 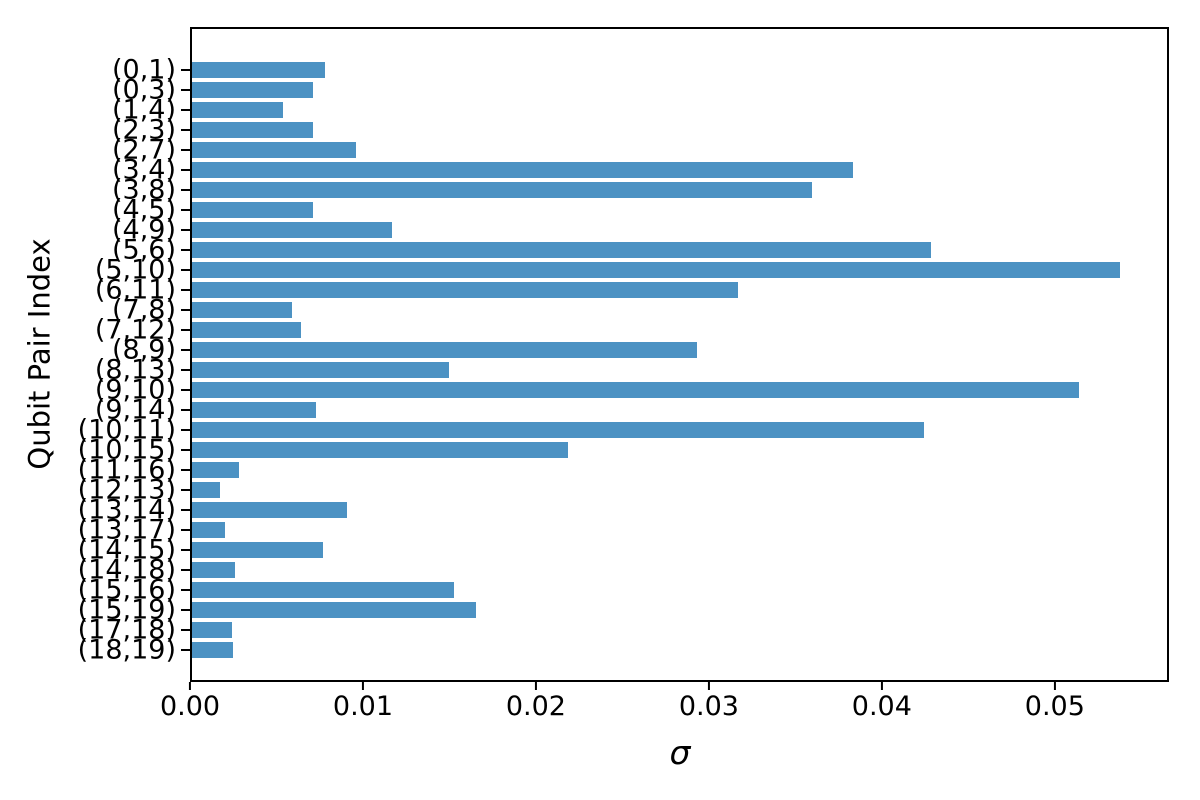 What do you see at coordinates (639, 170) in the screenshot?
I see `bar-row: (3,4)` at bounding box center [639, 170].